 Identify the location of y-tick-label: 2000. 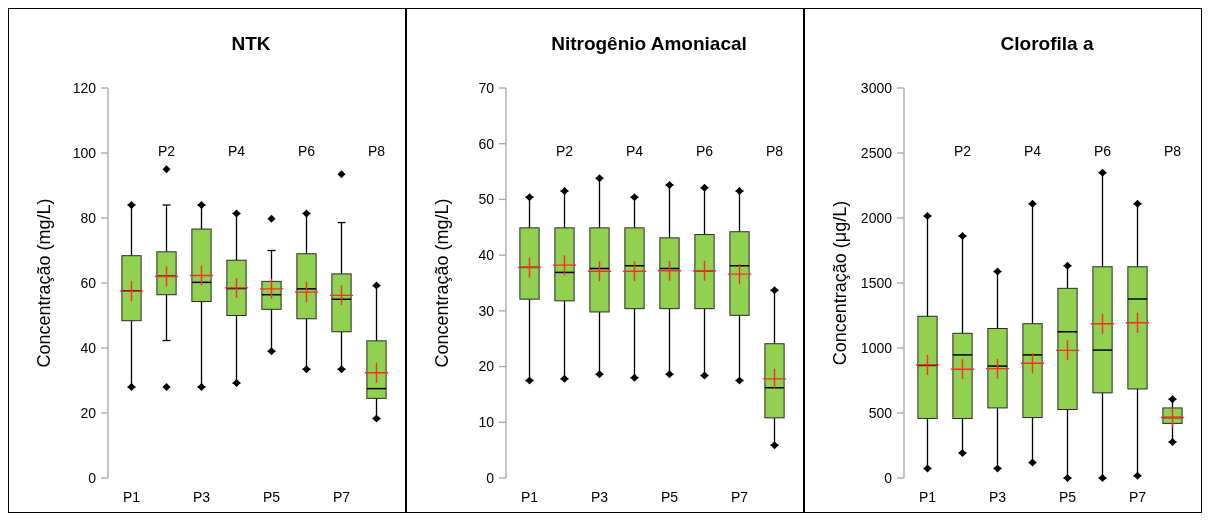
(876, 217).